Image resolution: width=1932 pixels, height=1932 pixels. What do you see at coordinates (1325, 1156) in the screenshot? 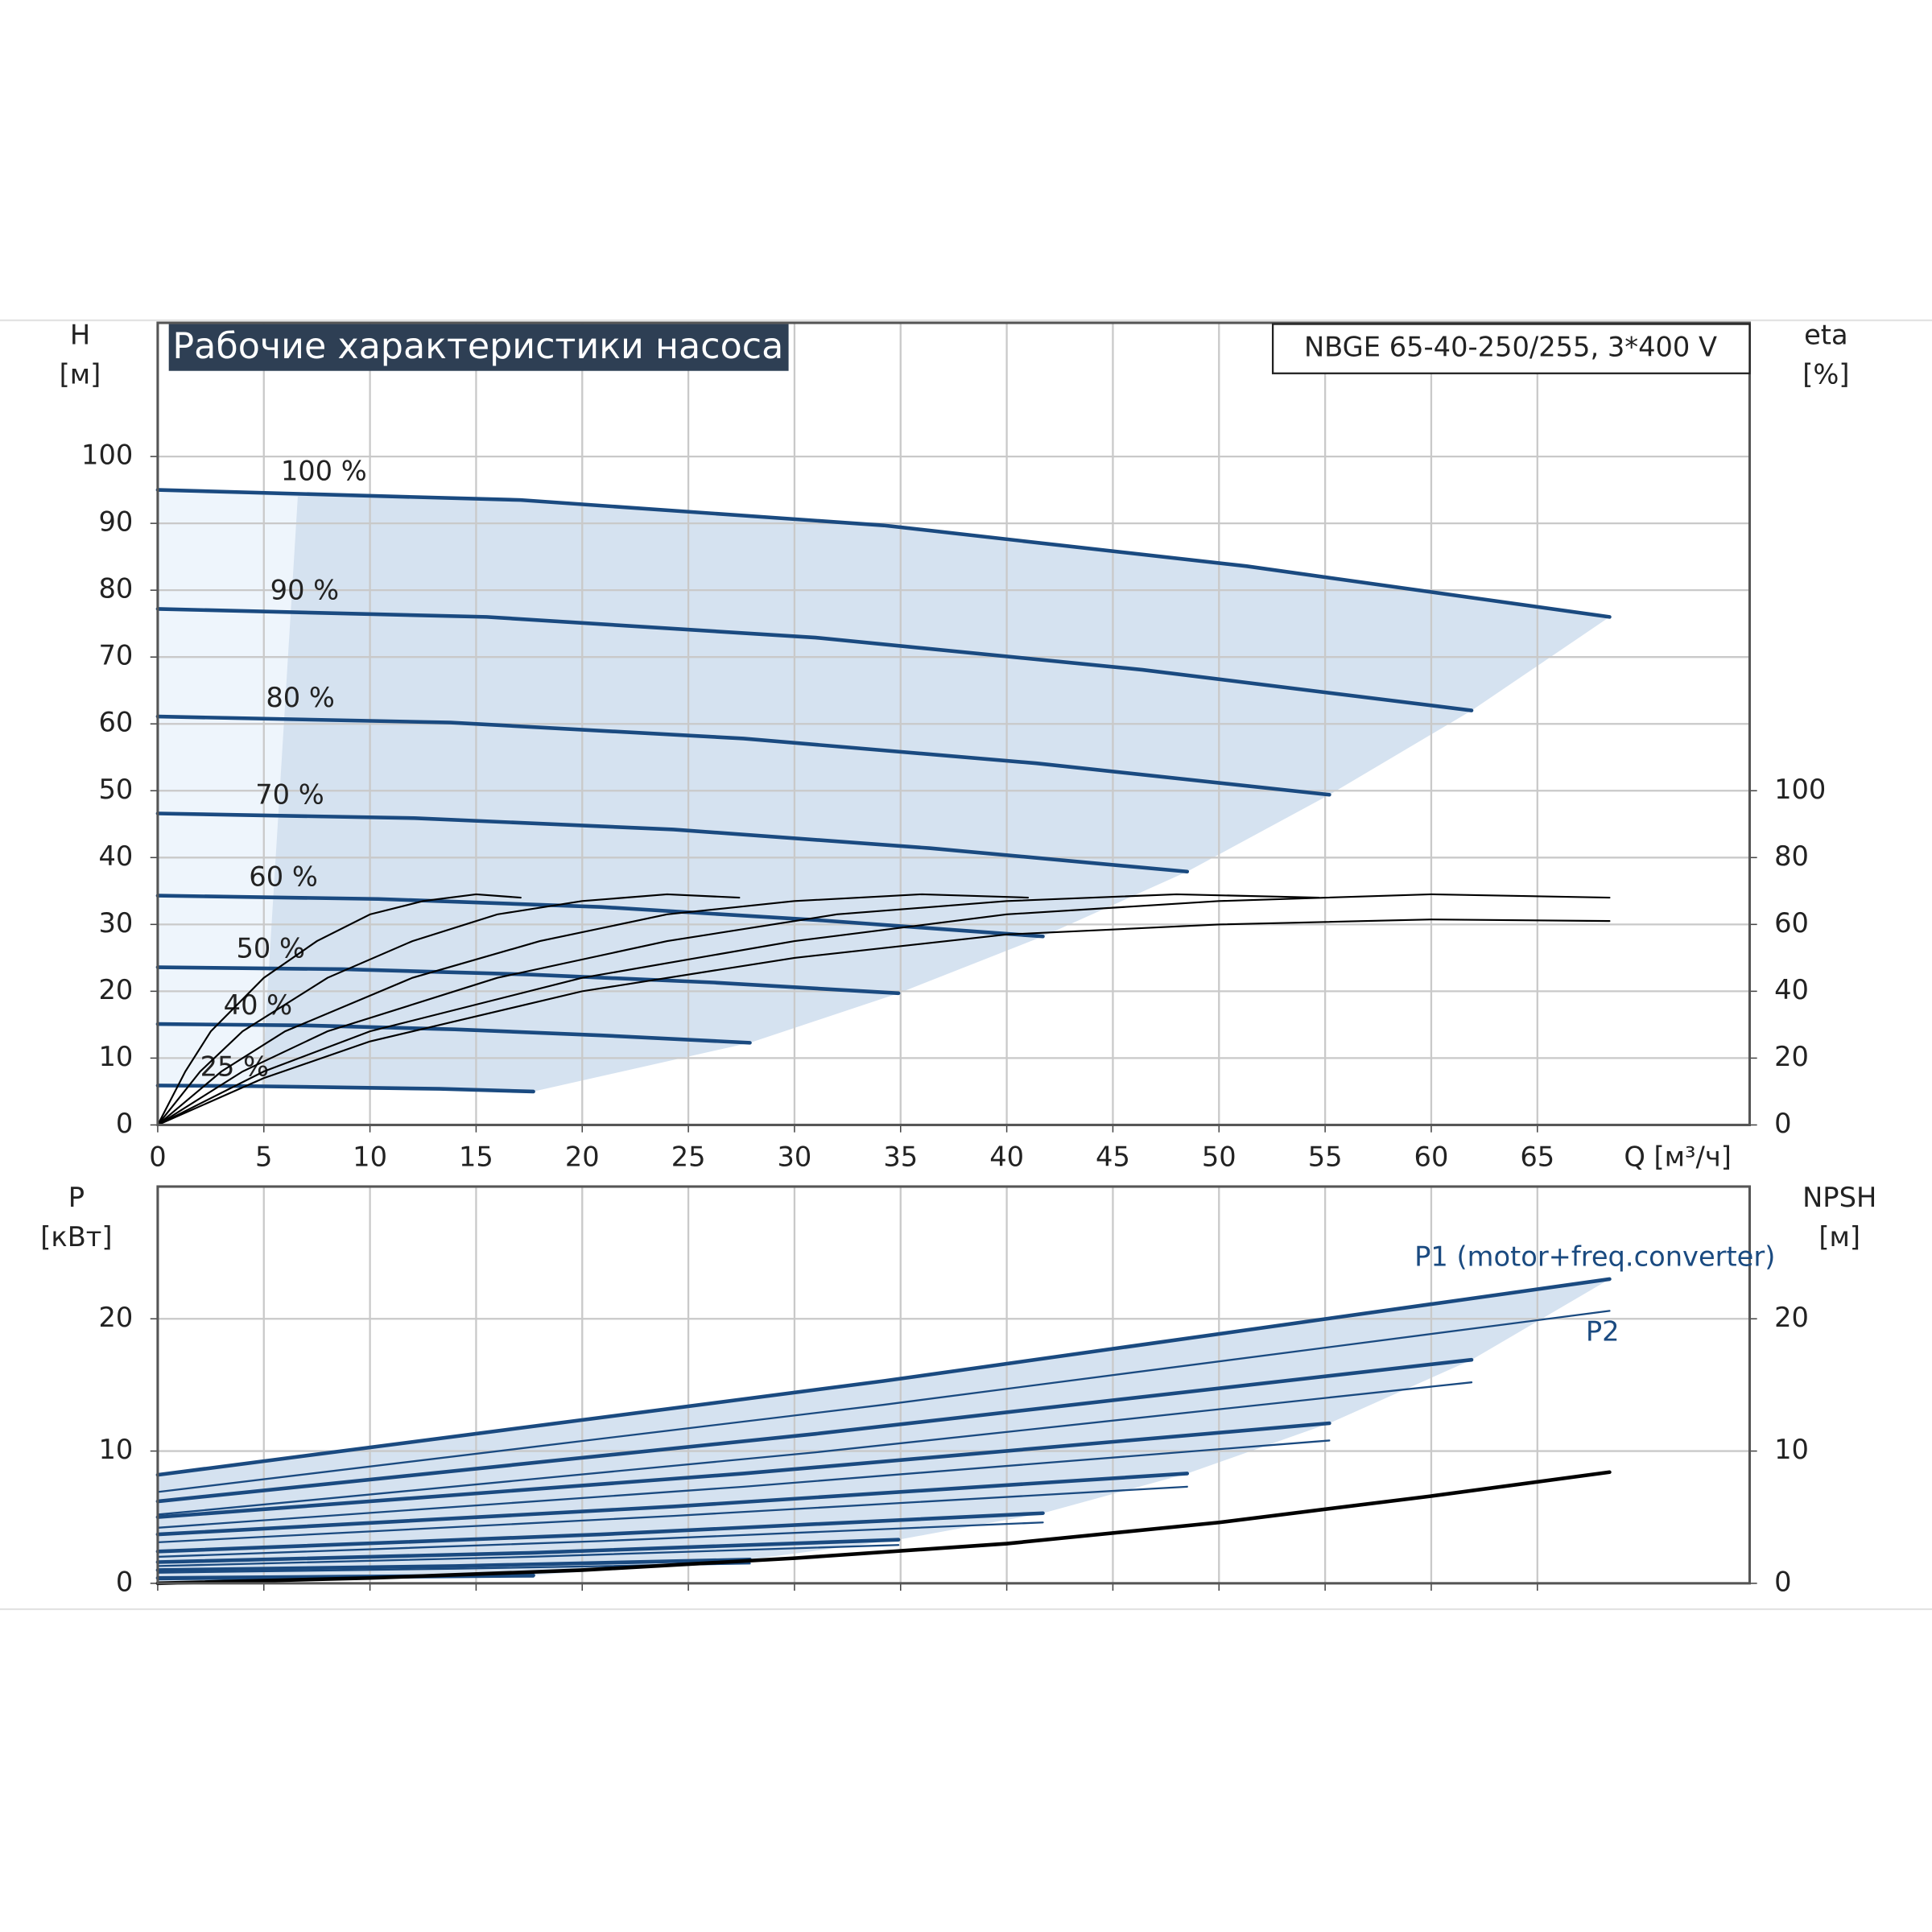
I see `x-tick-label: 55` at bounding box center [1325, 1156].